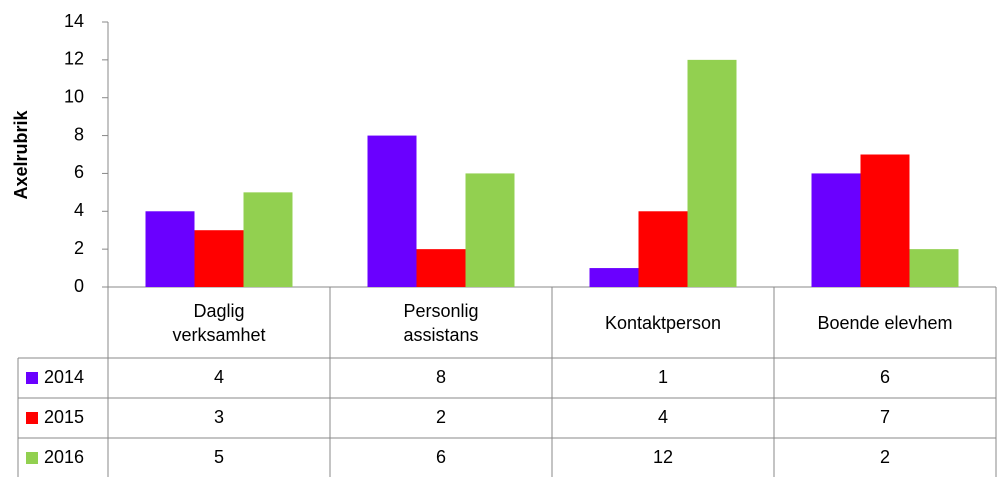  Describe the element at coordinates (219, 457) in the screenshot. I see `table-value: 5` at that location.